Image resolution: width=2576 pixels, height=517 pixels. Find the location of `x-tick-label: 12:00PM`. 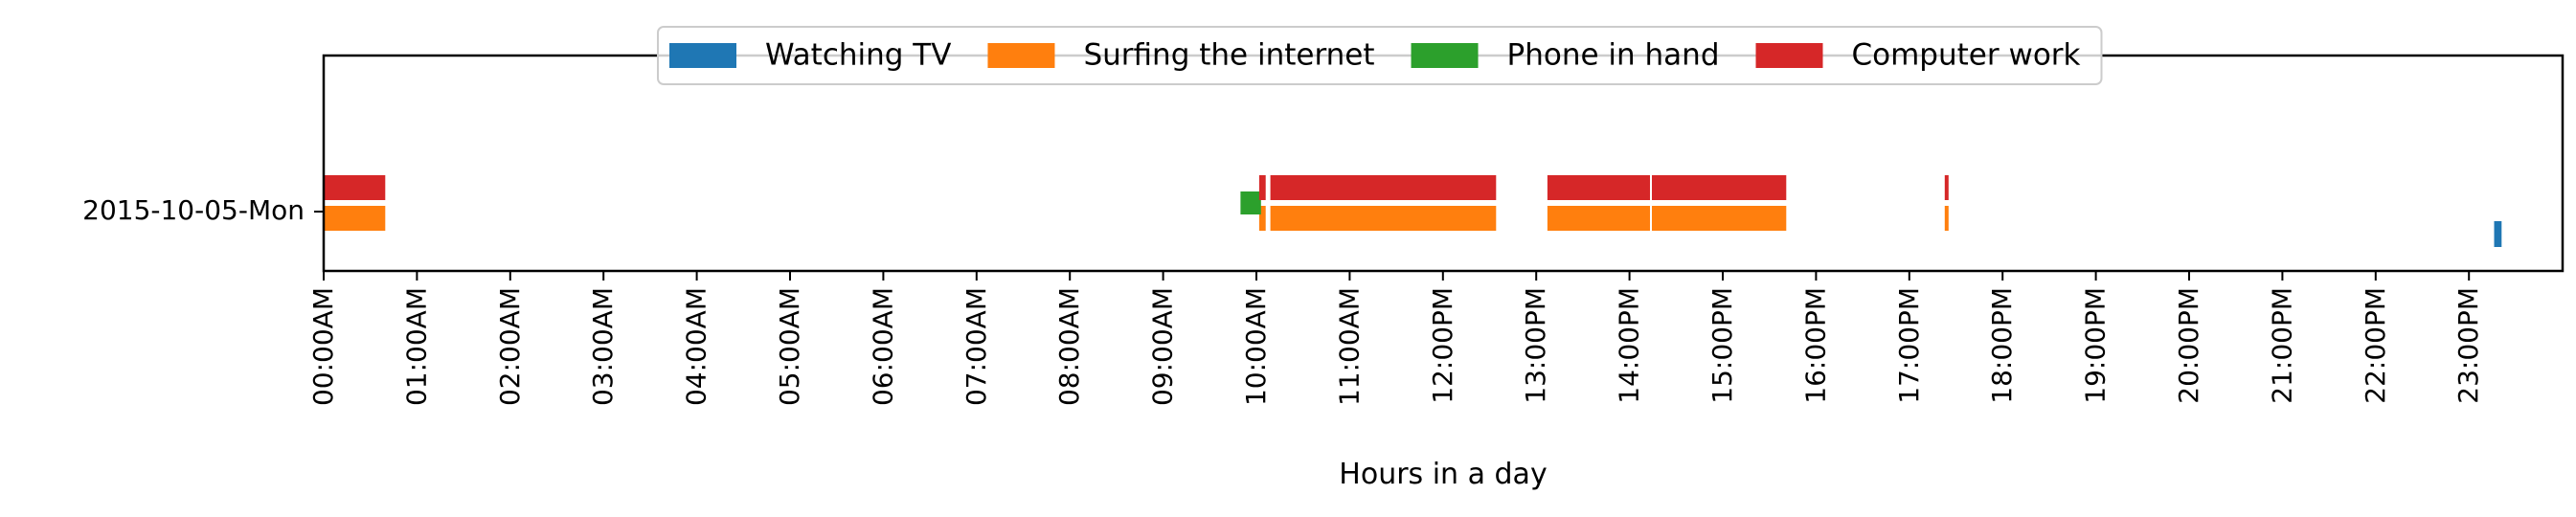

x-tick-label: 12:00PM is located at coordinates (1442, 345).